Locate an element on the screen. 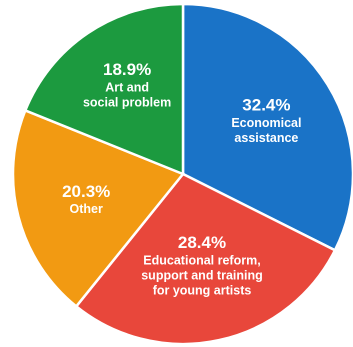  slice-category-label-0-line-0: Economical is located at coordinates (266, 123).